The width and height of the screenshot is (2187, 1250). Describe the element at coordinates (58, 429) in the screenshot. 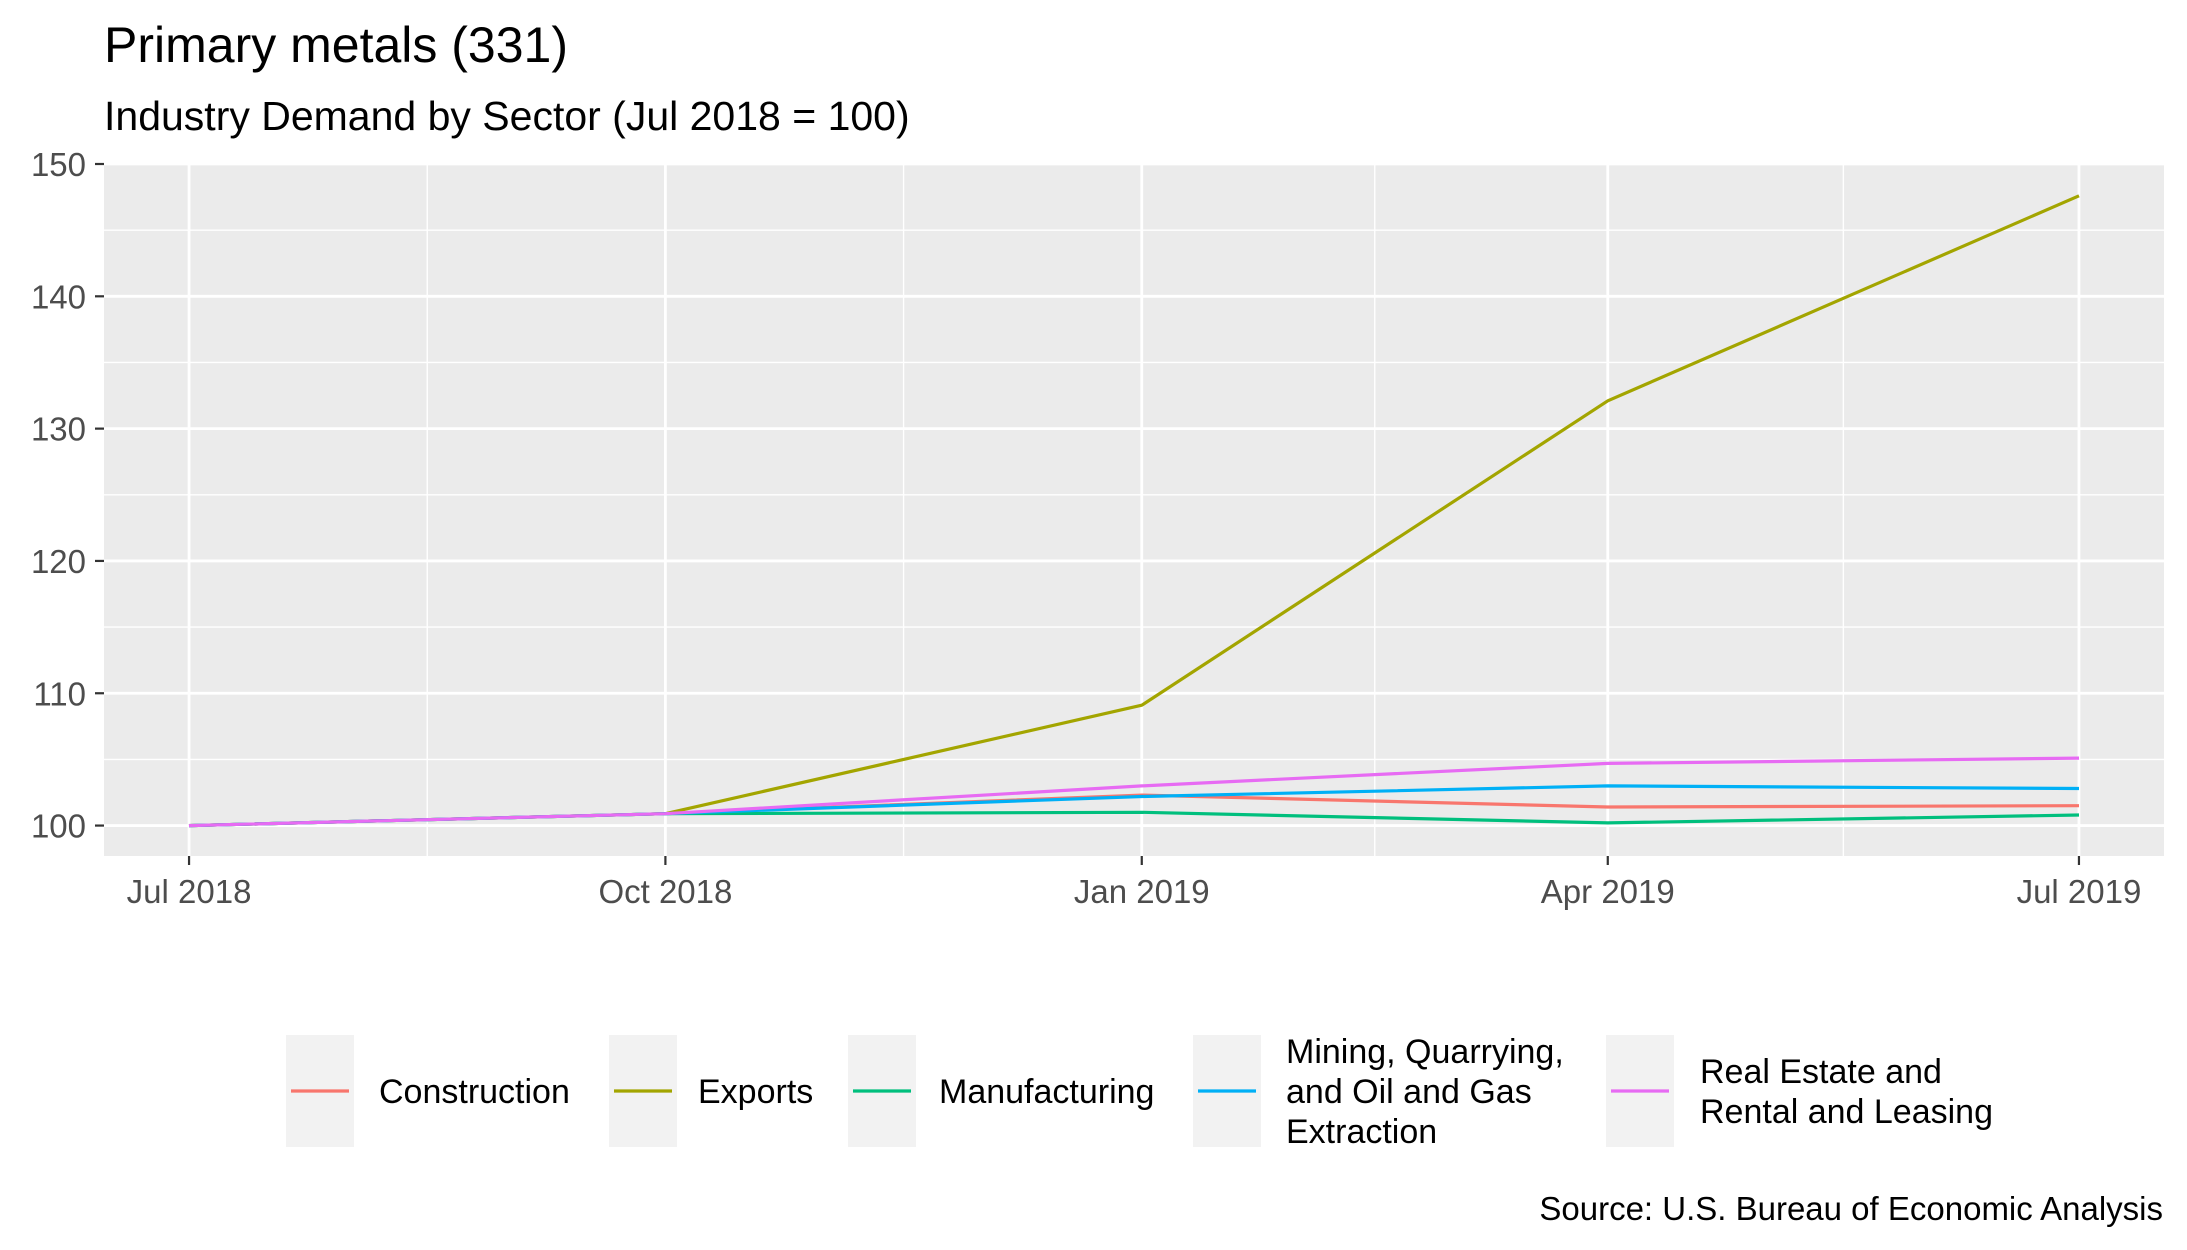

I see `y-tick-label: 130` at that location.